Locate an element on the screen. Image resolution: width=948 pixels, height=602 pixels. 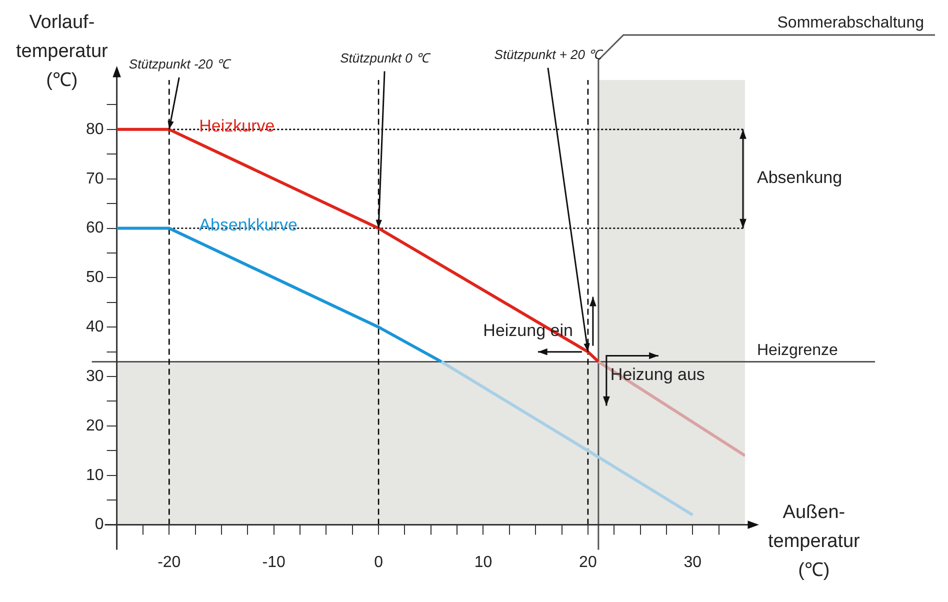
ref-line-label: Heizgrenze is located at coordinates (797, 351).